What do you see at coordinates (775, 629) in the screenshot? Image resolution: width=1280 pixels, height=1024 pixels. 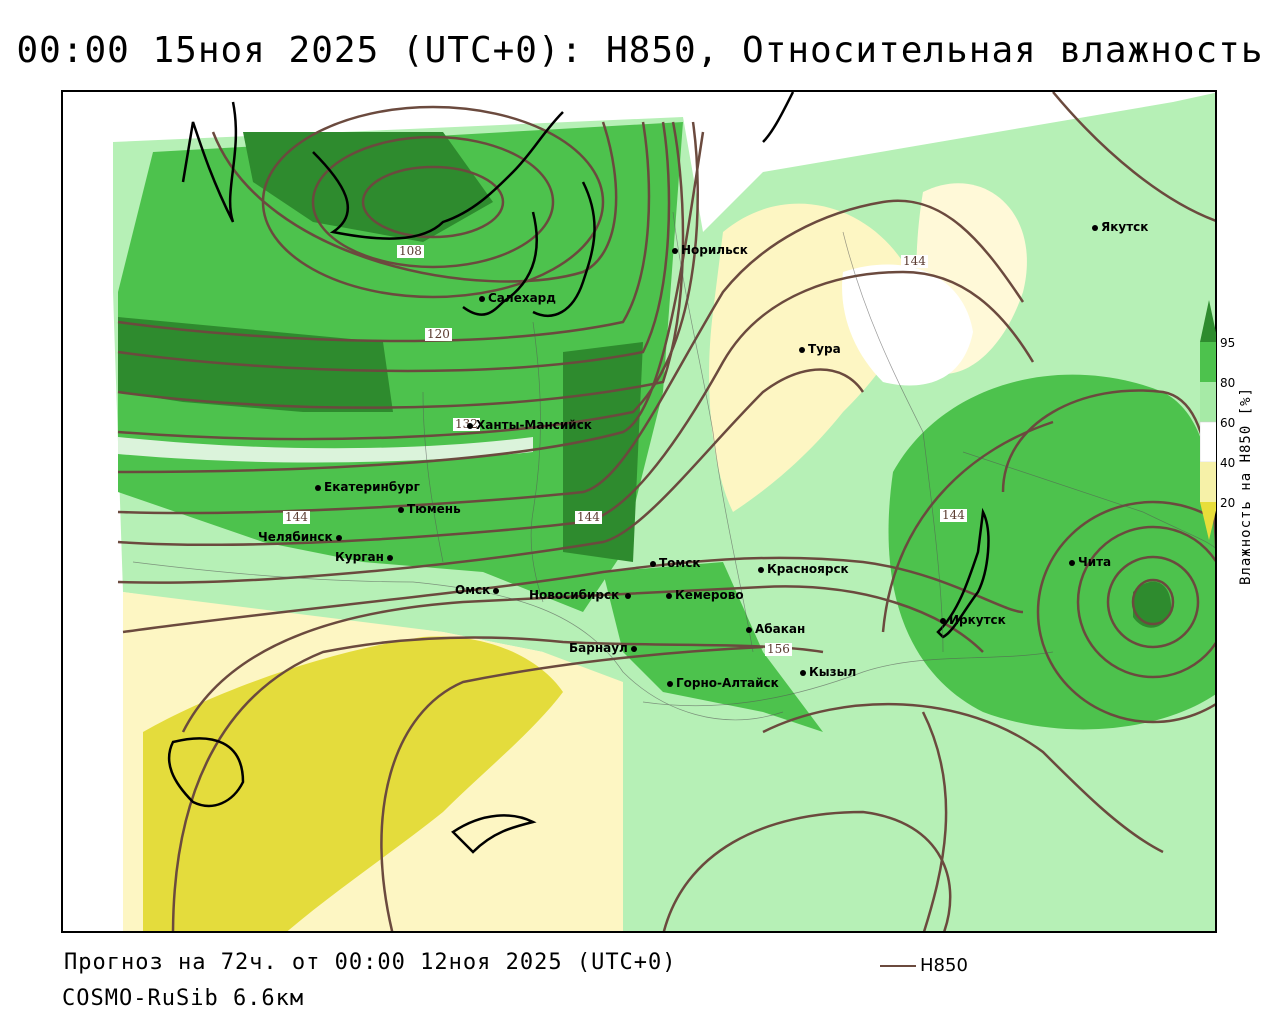 I see `city-label: Абакан` at bounding box center [775, 629].